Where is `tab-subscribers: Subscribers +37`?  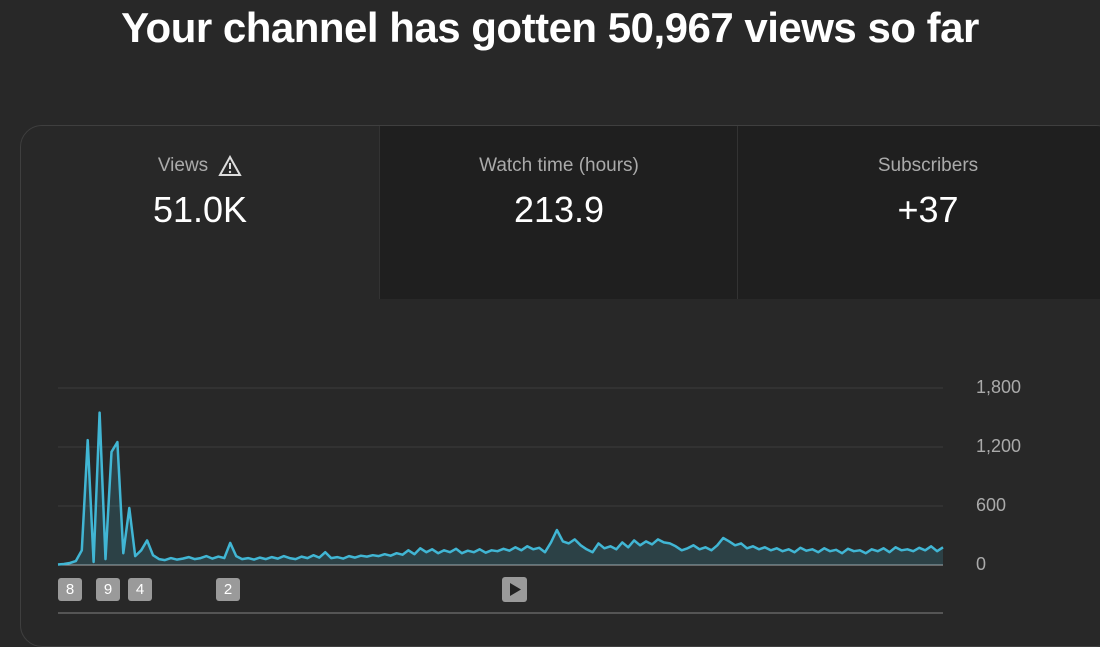
tab-subscribers: Subscribers +37 is located at coordinates (918, 212).